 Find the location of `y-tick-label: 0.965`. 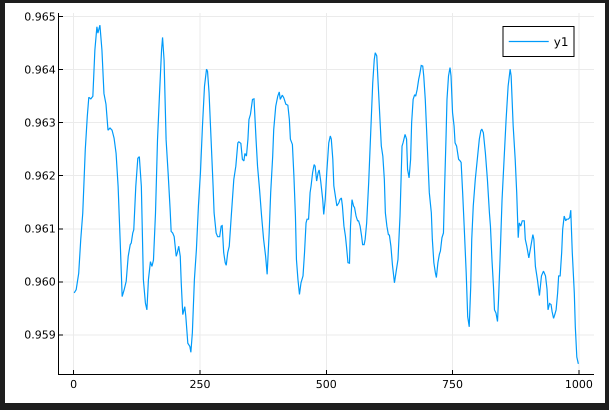

y-tick-label: 0.965 is located at coordinates (40, 17).